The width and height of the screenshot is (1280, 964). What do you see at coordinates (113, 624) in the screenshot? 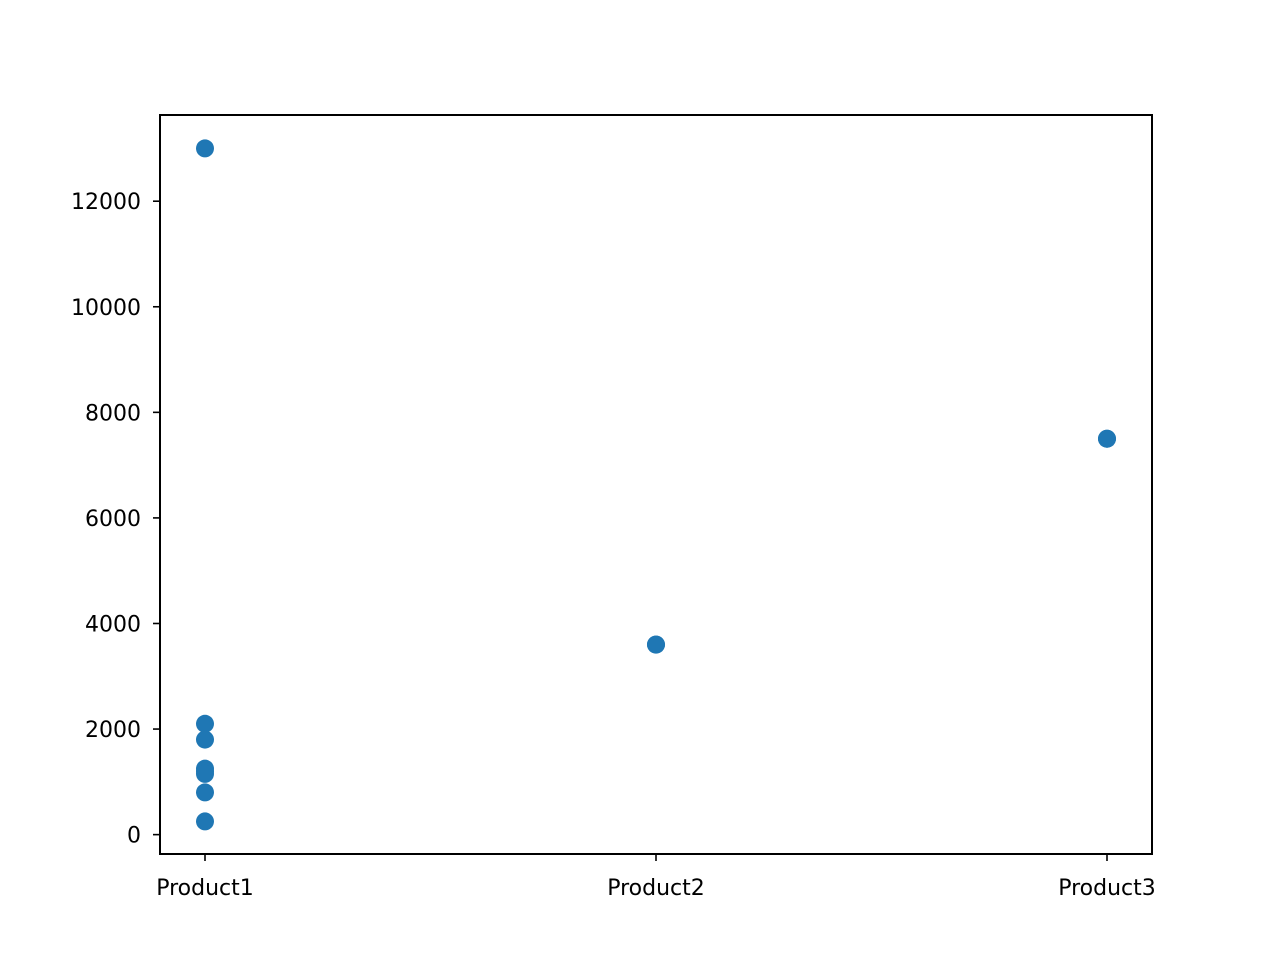
I see `y-tick-label: 4000` at bounding box center [113, 624].